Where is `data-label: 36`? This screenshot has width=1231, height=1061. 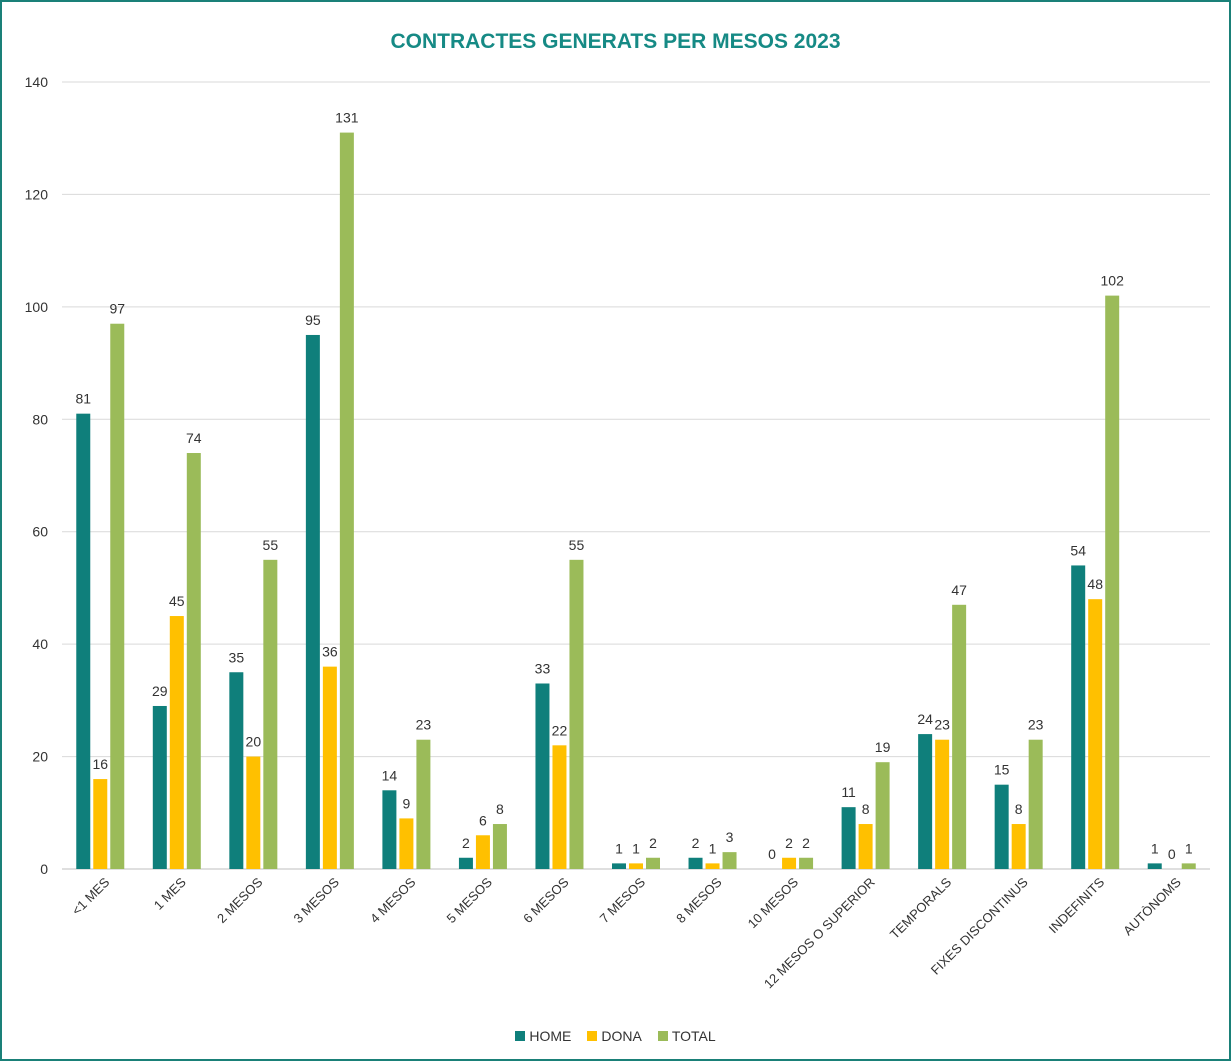 data-label: 36 is located at coordinates (330, 652).